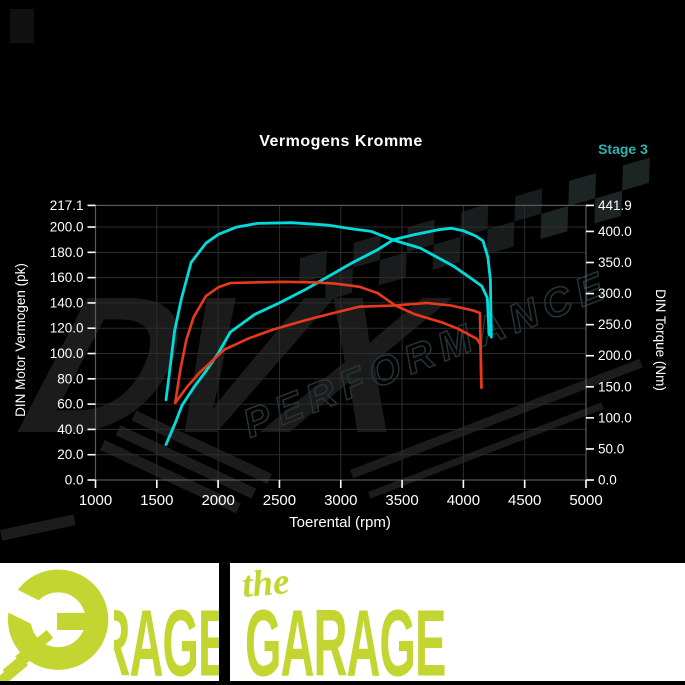 The image size is (685, 685). What do you see at coordinates (67, 205) in the screenshot?
I see `left-tick-label: 217.1` at bounding box center [67, 205].